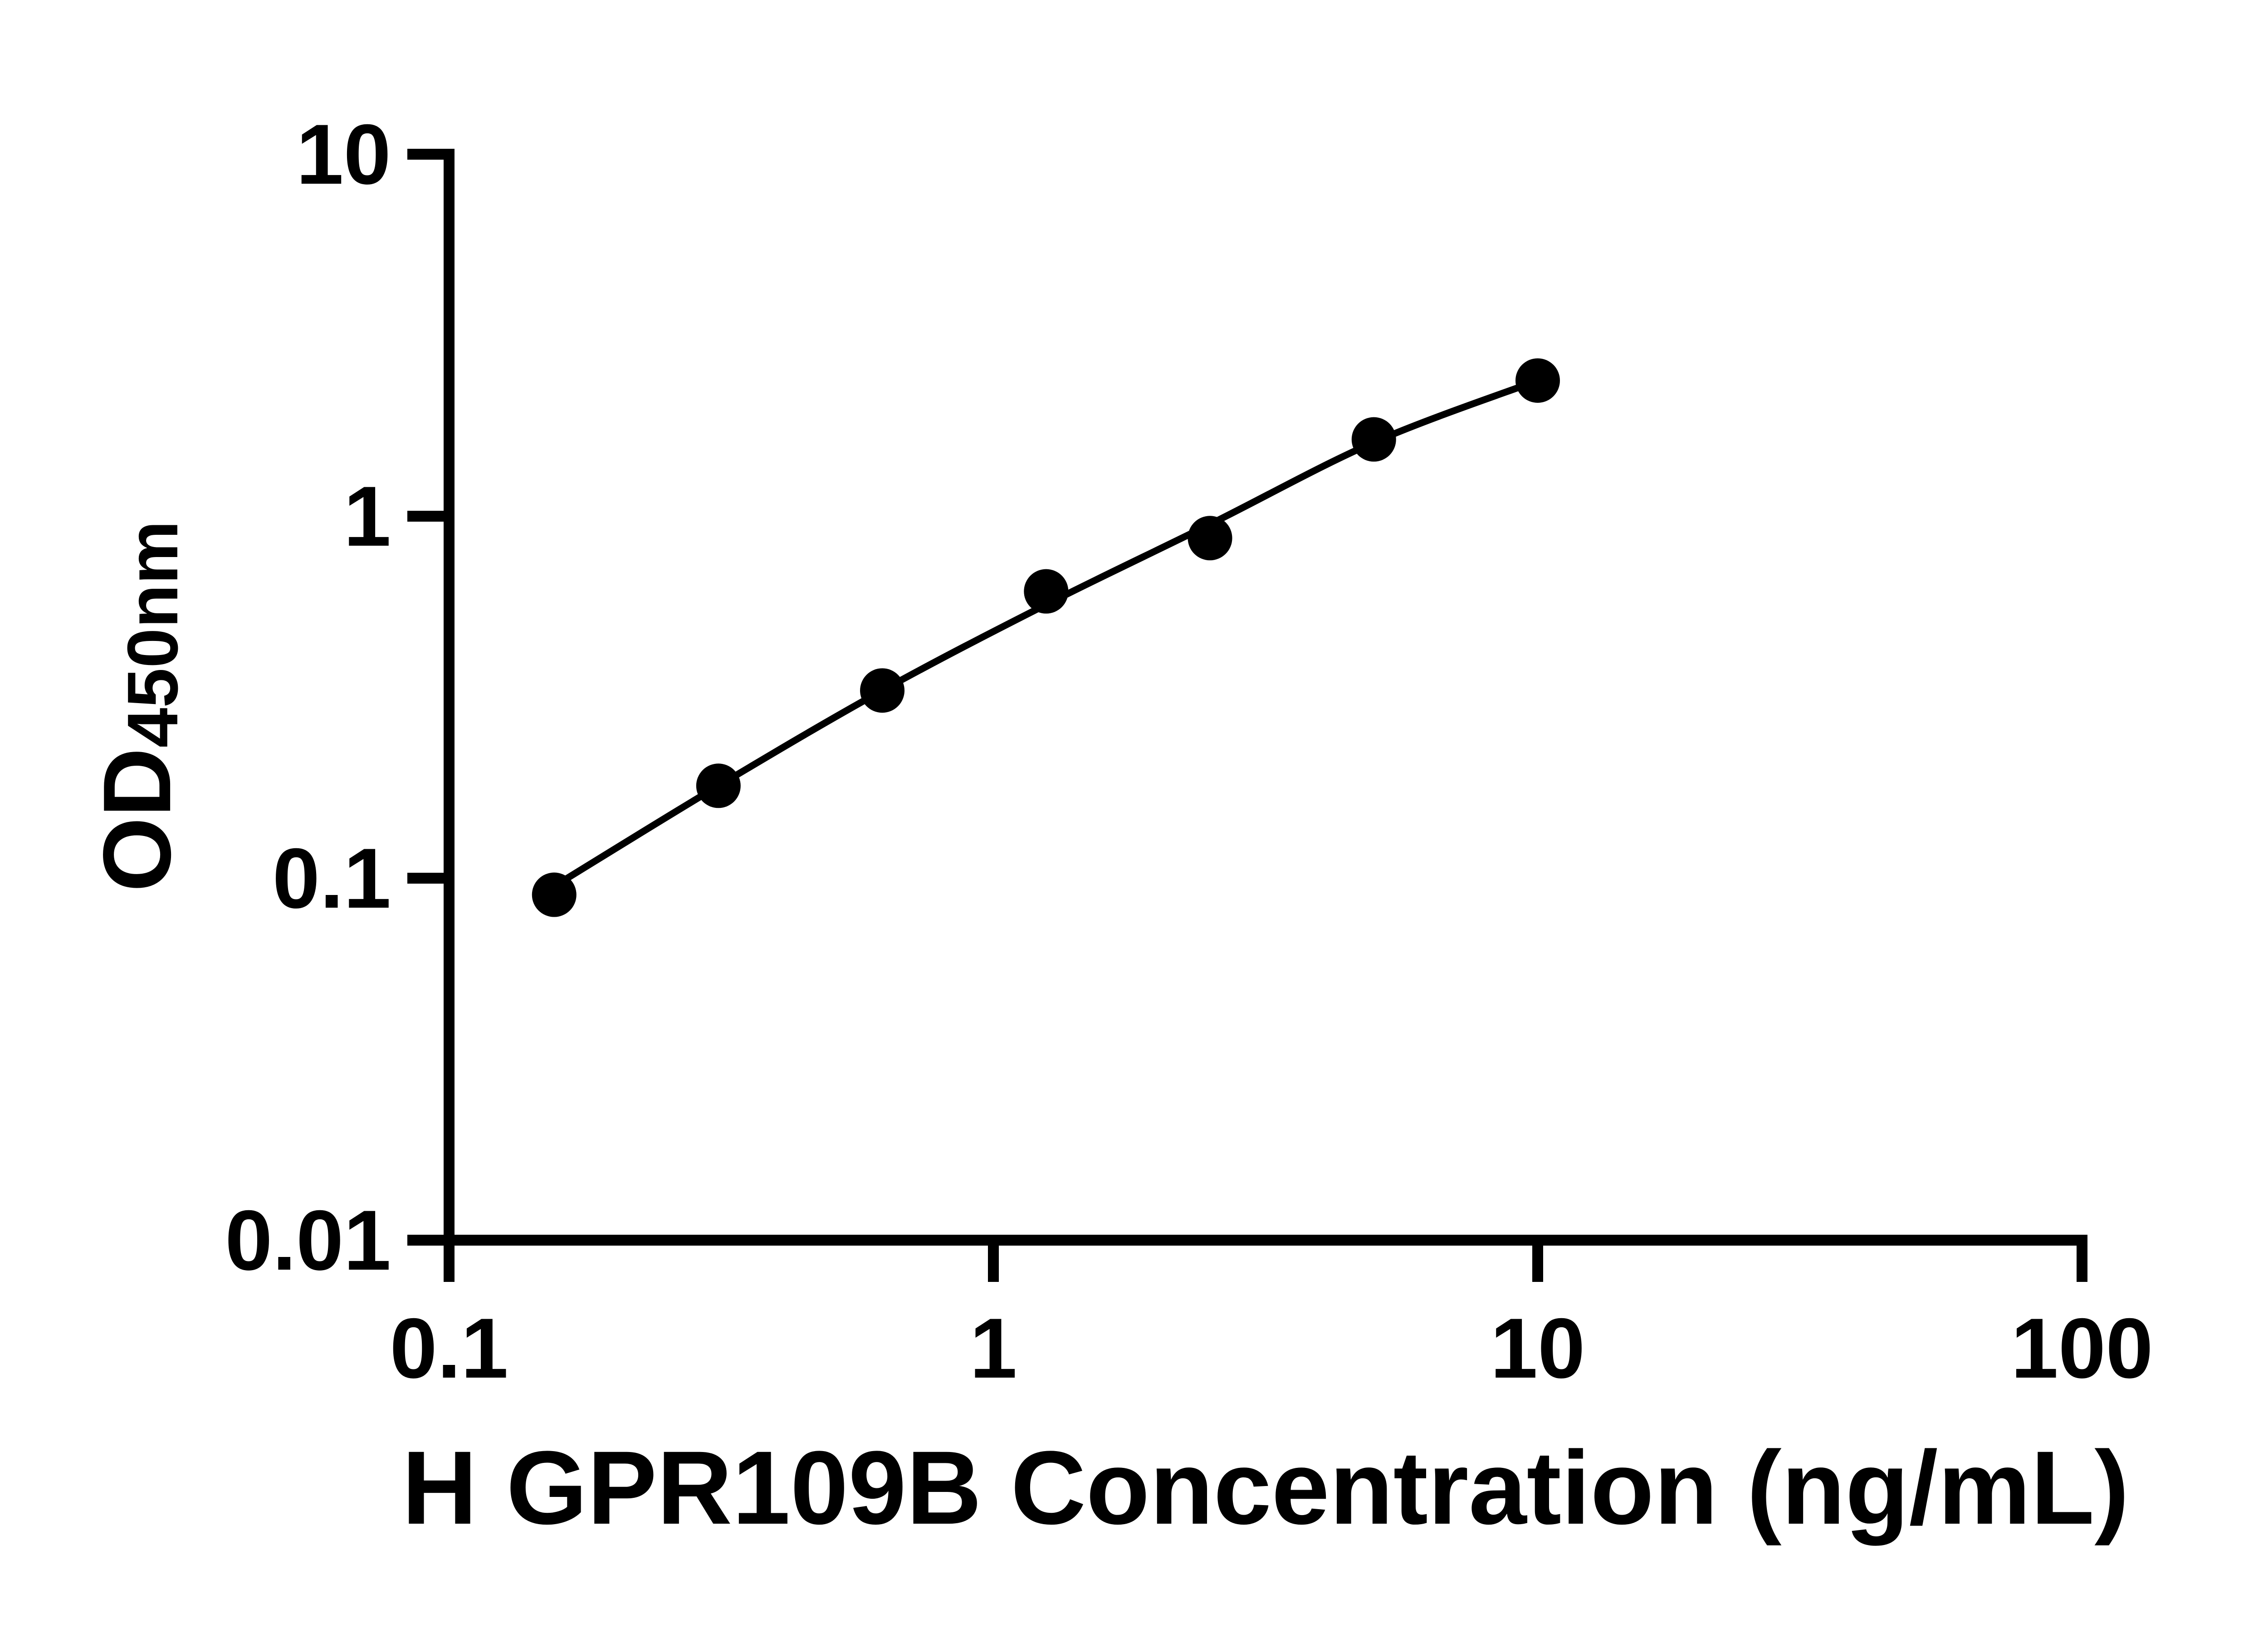  I want to click on x-axis-title: H GPR109B Concentration (ng/mL), so click(1265, 1487).